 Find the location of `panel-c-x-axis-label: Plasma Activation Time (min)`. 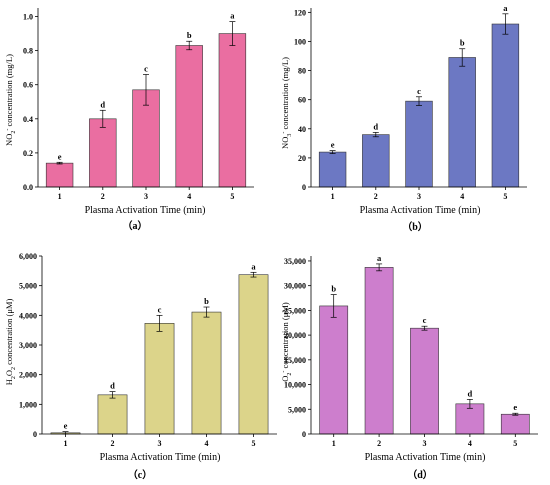

panel-c-x-axis-label: Plasma Activation Time (min) is located at coordinates (160, 457).